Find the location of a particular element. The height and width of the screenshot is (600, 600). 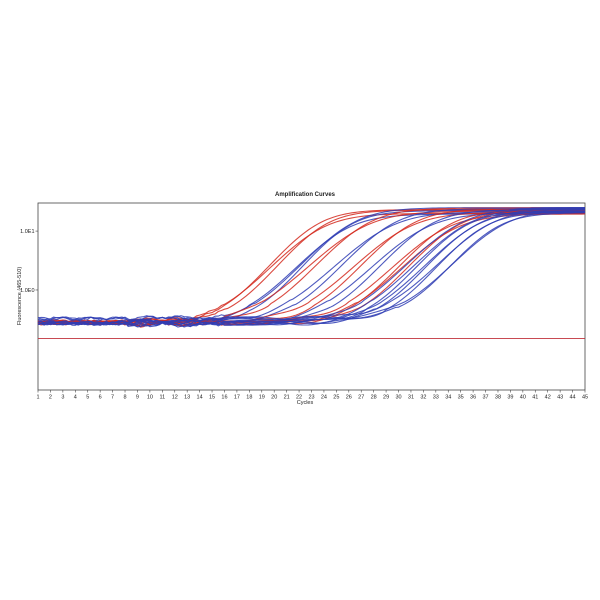

x-tick-label: 43 is located at coordinates (560, 398).